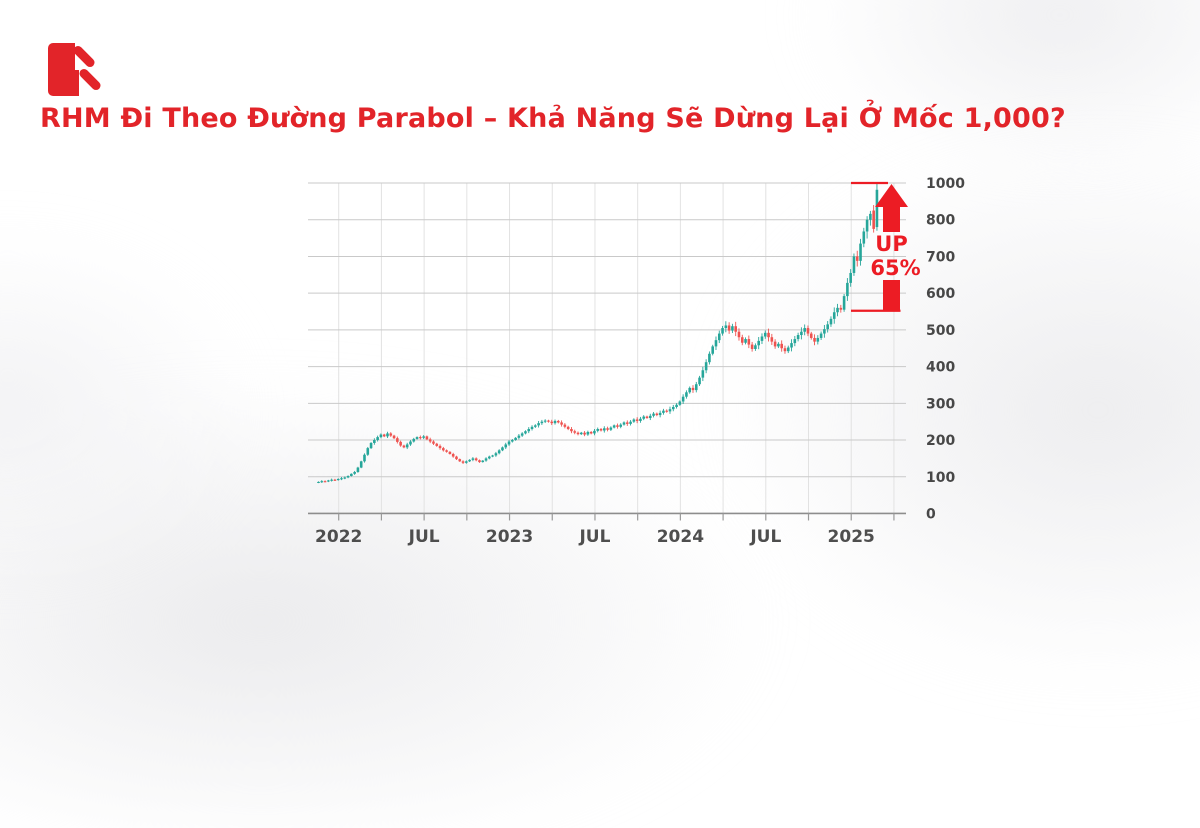 The height and width of the screenshot is (828, 1200). Describe the element at coordinates (891, 244) in the screenshot. I see `up-label: UP` at that location.